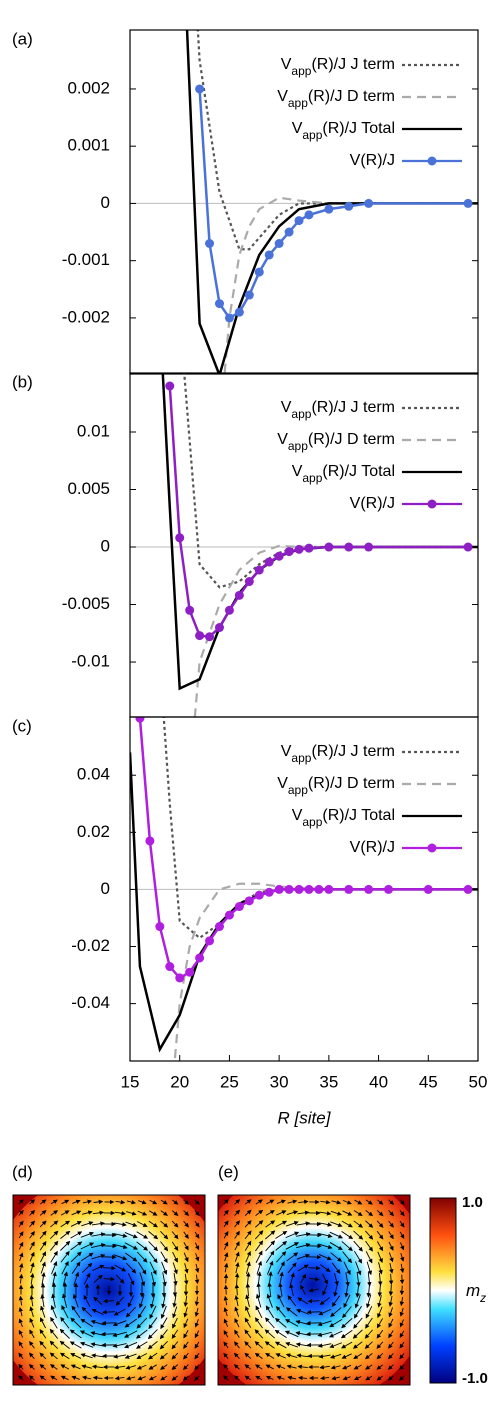 Image resolution: width=497 pixels, height=1402 pixels. What do you see at coordinates (90, 1002) in the screenshot?
I see `y-tick-label: -0.04` at bounding box center [90, 1002].